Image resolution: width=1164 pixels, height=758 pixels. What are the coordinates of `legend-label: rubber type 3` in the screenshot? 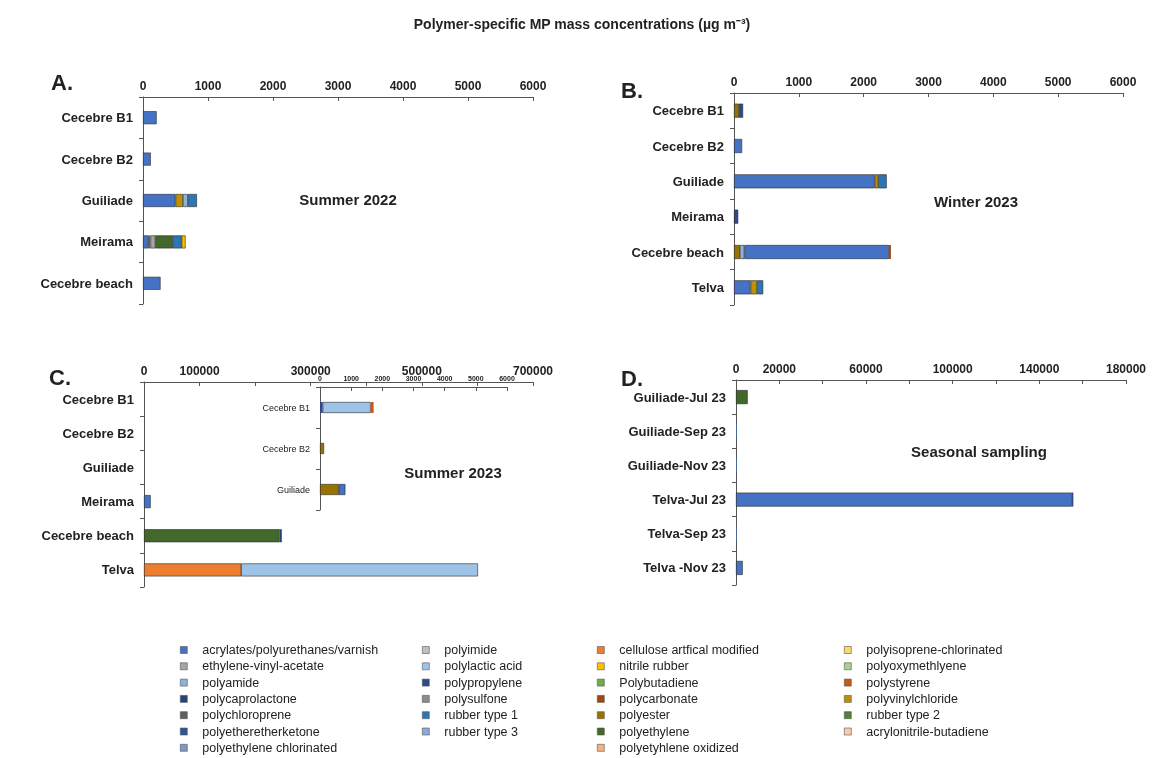 It's located at (481, 731).